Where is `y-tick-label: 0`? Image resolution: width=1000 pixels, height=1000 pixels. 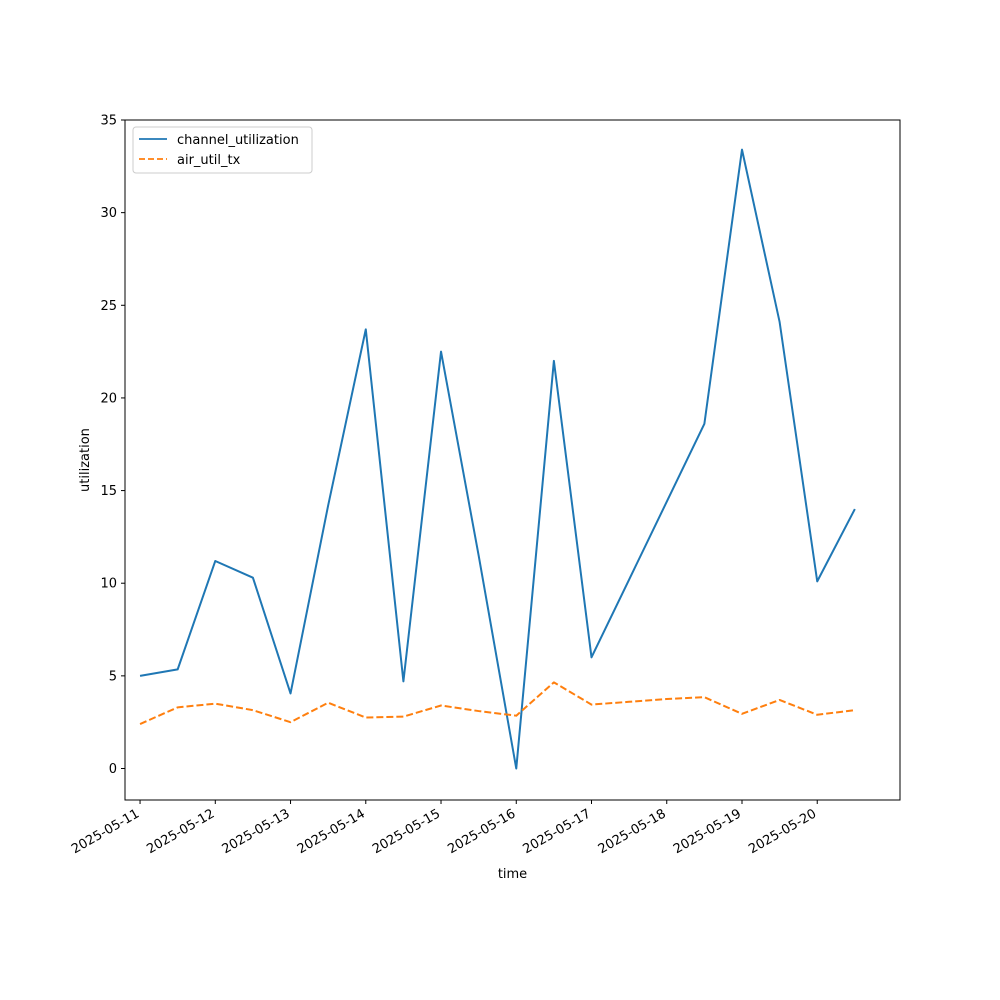 y-tick-label: 0 is located at coordinates (113, 769).